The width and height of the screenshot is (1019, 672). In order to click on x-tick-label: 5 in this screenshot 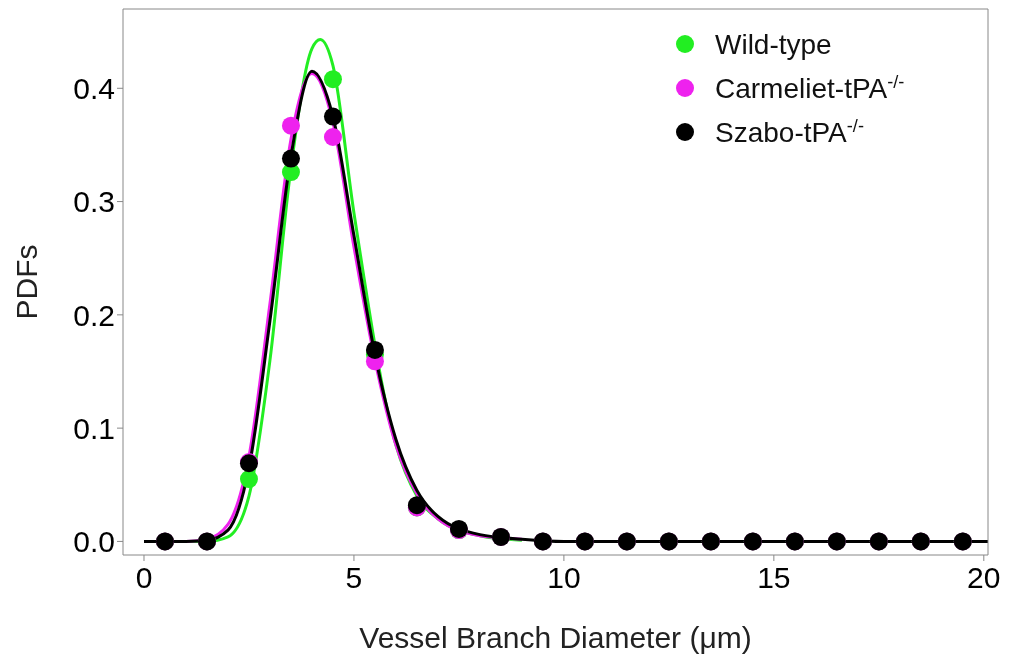, I will do `click(354, 578)`.